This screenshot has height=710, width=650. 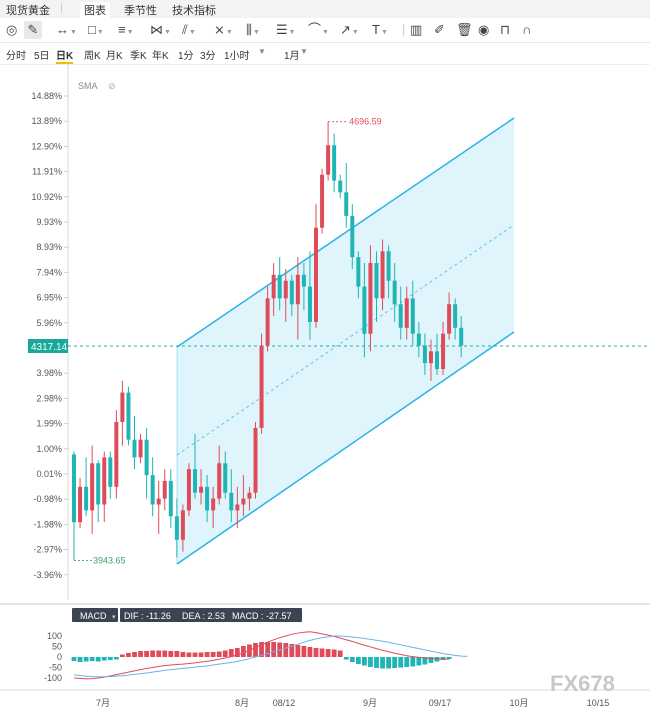 What do you see at coordinates (12, 29) in the screenshot?
I see `target-icon: ◎` at bounding box center [12, 29].